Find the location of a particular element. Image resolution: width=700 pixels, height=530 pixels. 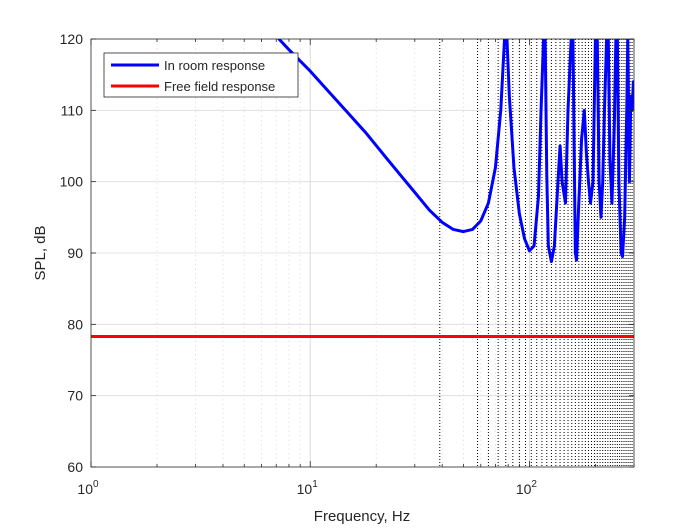

y-tick-label: 110 is located at coordinates (72, 110).